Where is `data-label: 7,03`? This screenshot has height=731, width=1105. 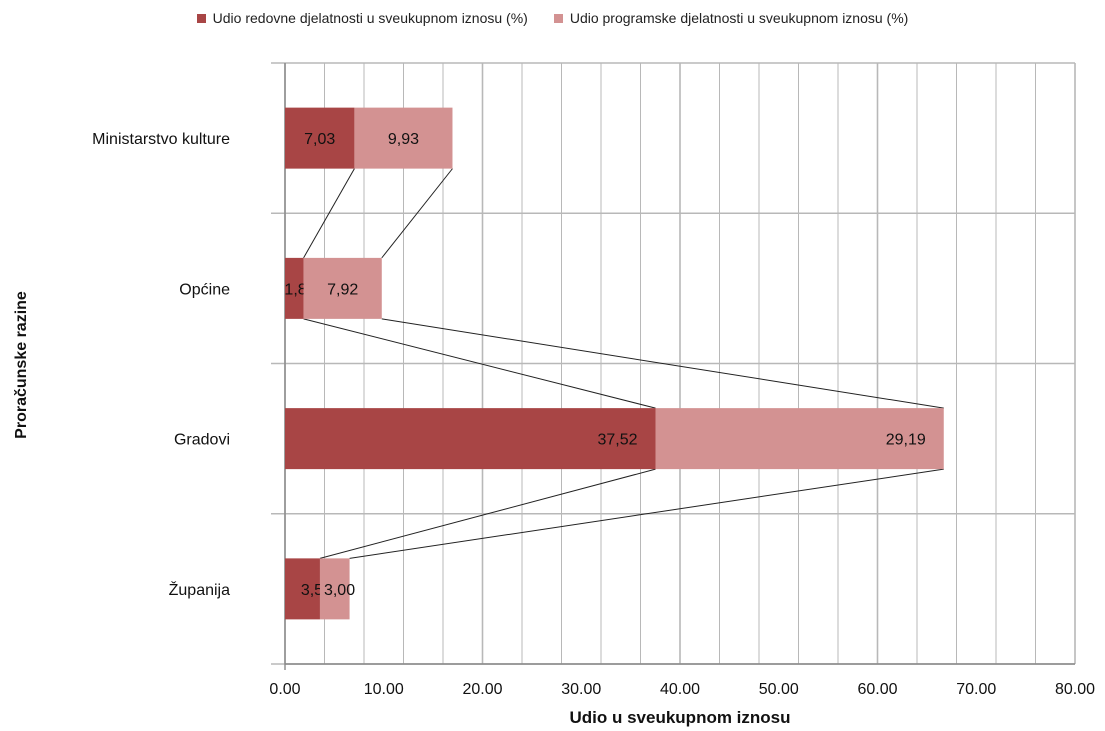 data-label: 7,03 is located at coordinates (319, 139).